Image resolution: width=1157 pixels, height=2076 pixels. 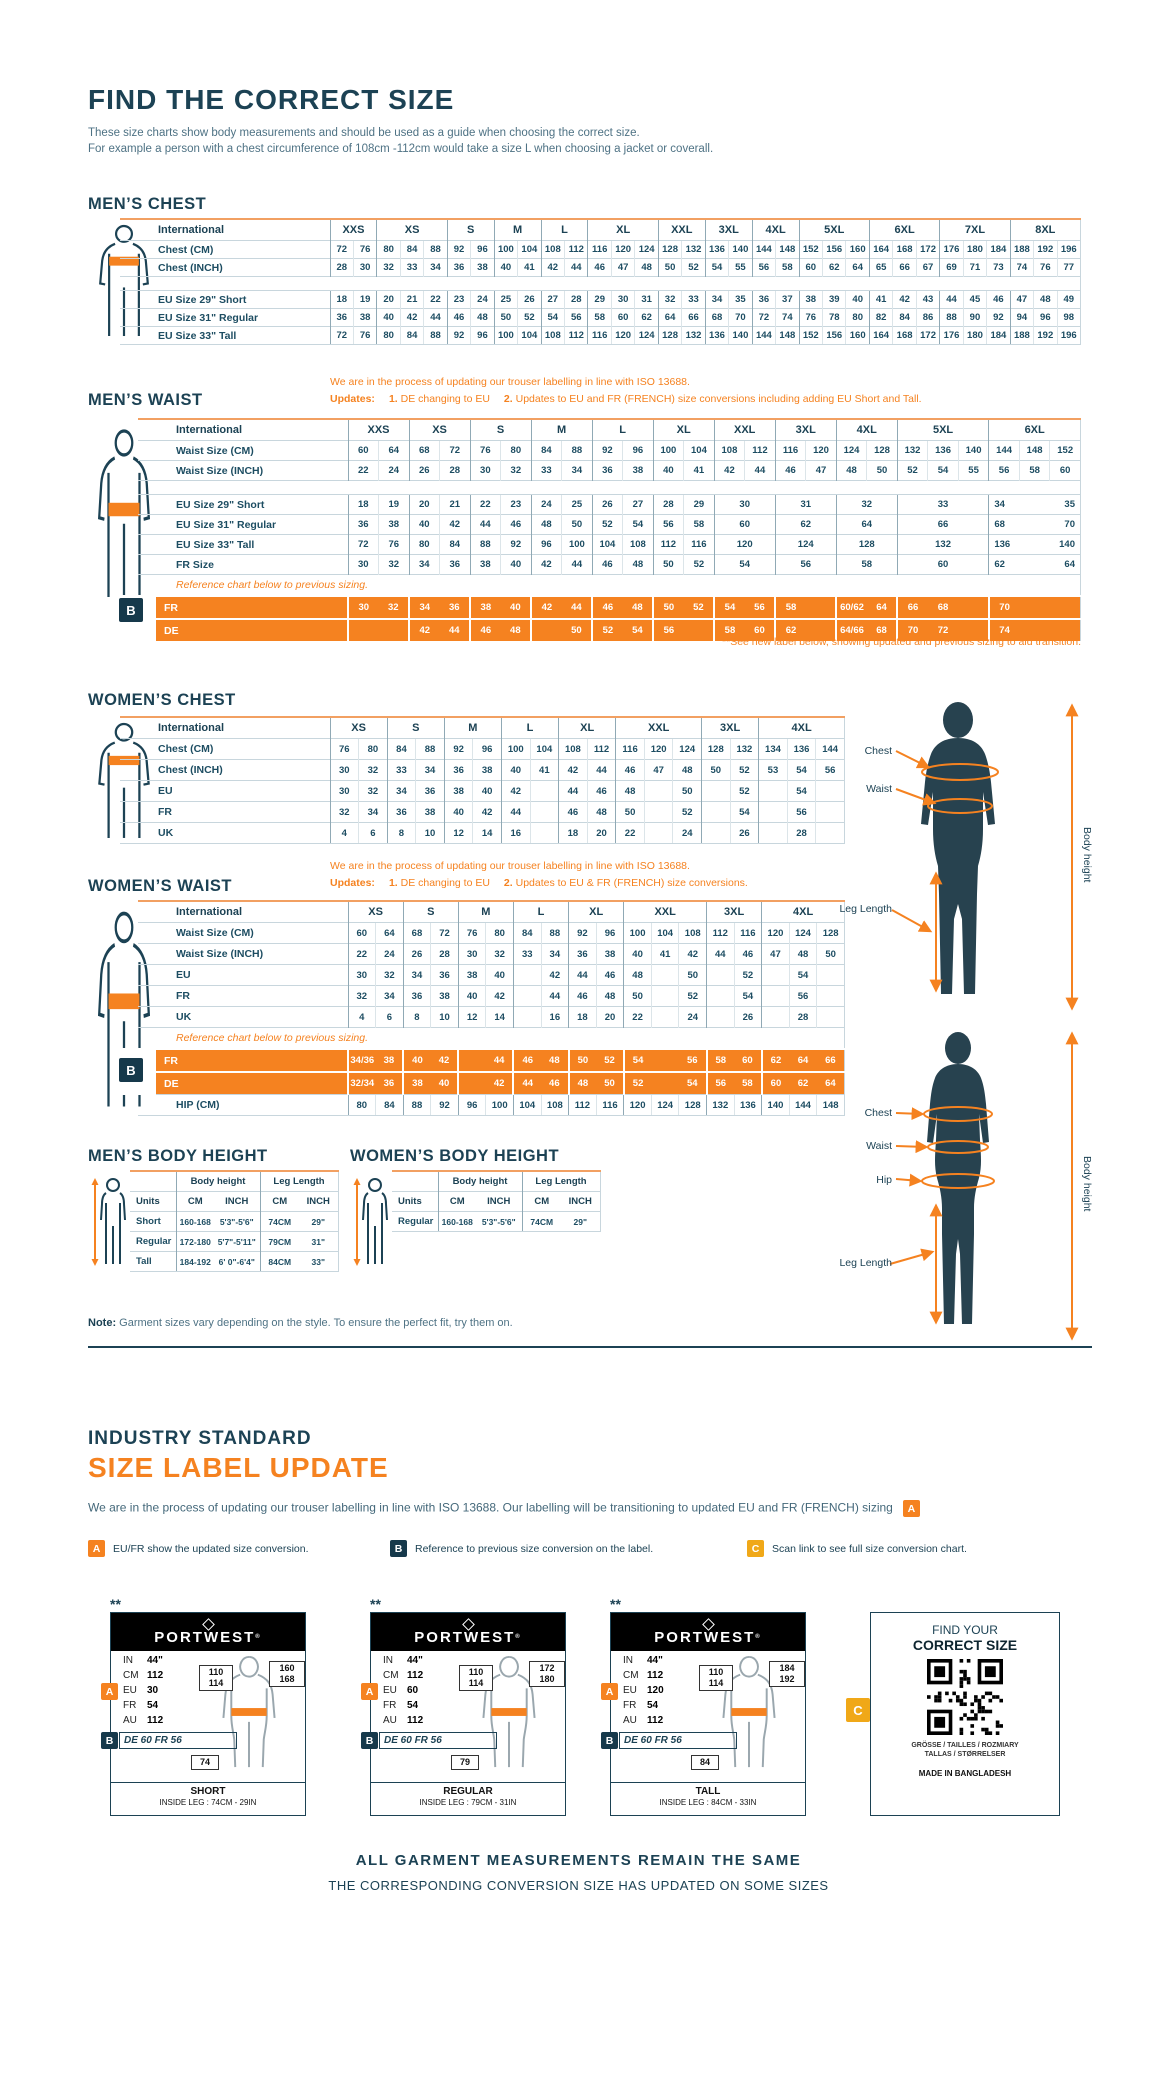 What do you see at coordinates (529, 267) in the screenshot?
I see `size-cell: 41` at bounding box center [529, 267].